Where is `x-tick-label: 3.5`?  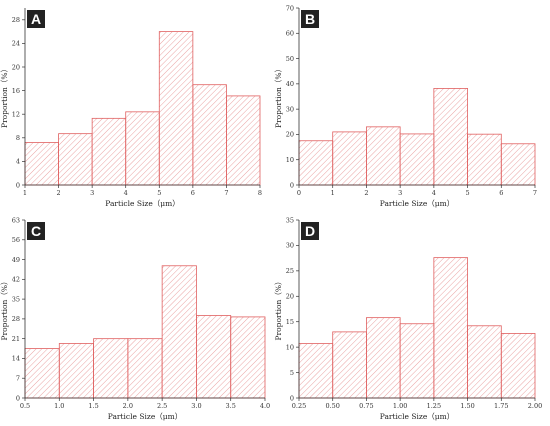 x-tick-label: 3.5 is located at coordinates (231, 406).